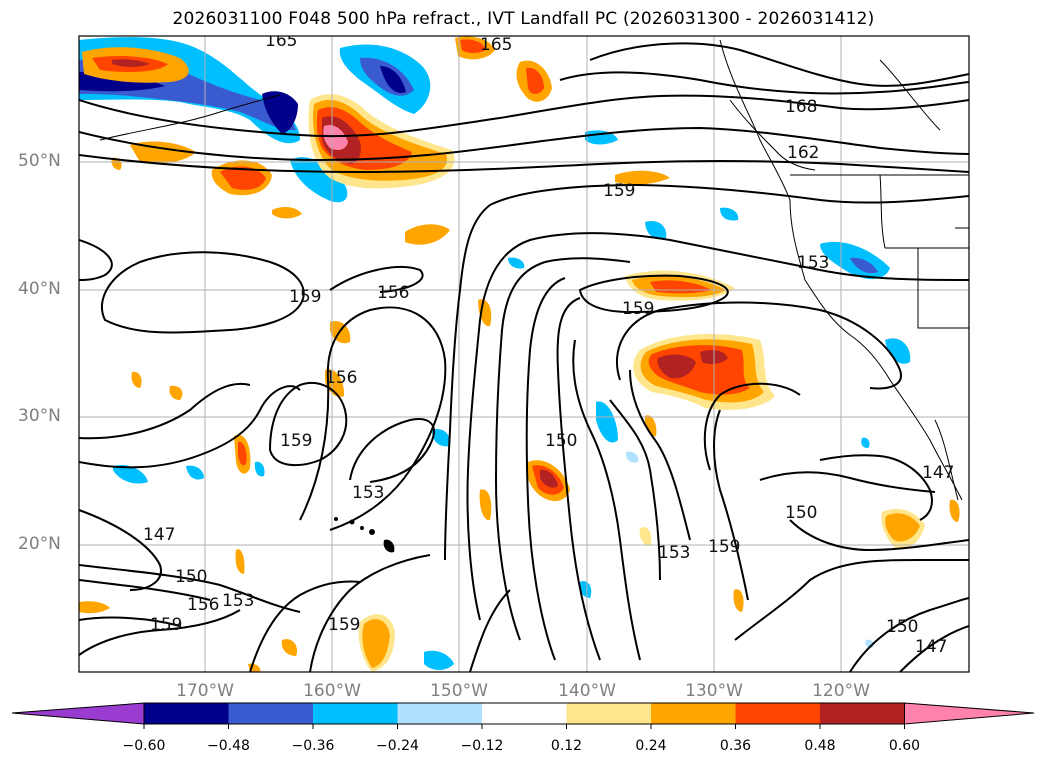 Image resolution: width=1047 pixels, height=765 pixels. I want to click on colorbar-tick-label: −0.24, so click(397, 746).